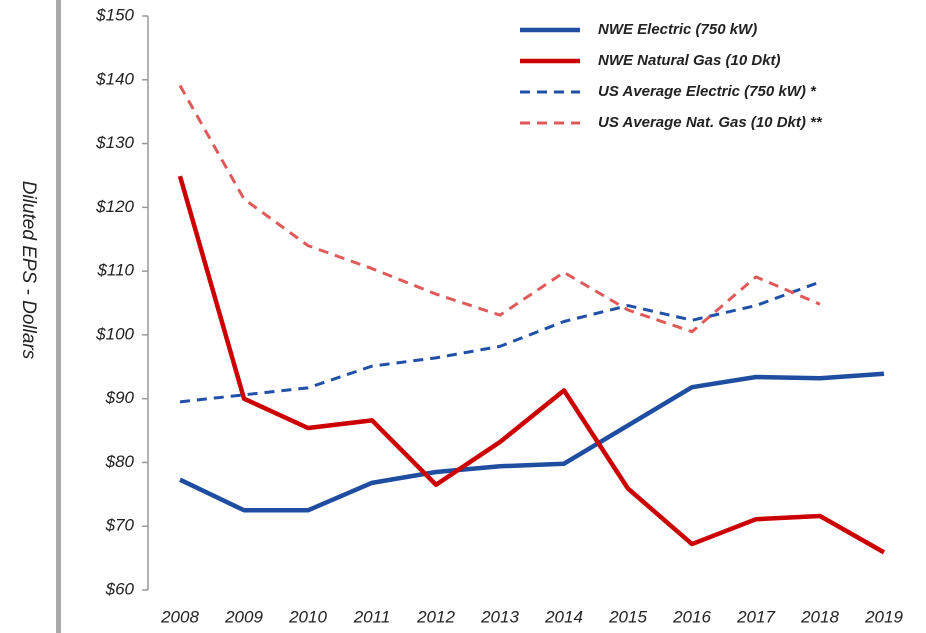  What do you see at coordinates (819, 616) in the screenshot?
I see `x-tick-label: 2018` at bounding box center [819, 616].